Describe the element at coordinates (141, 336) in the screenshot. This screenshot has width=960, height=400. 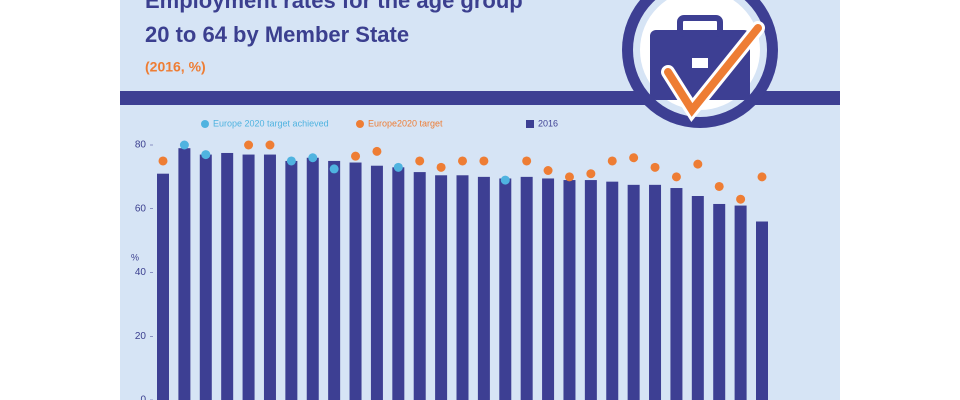
I see `y-tick-label: 20` at that location.